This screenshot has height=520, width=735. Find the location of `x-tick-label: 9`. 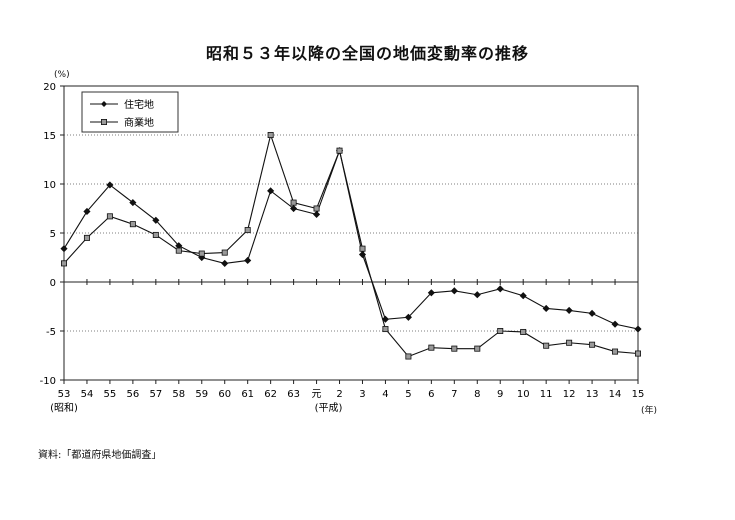

x-tick-label: 9 is located at coordinates (500, 394).